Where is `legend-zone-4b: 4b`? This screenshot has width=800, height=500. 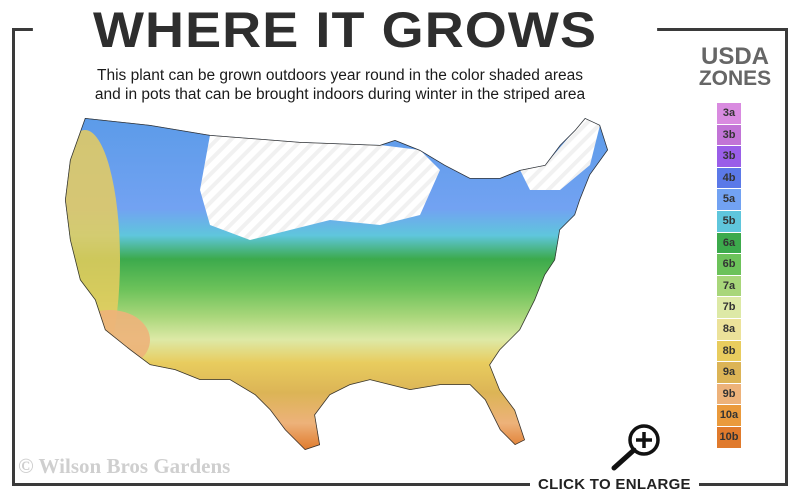 legend-zone-4b: 4b is located at coordinates (729, 178).